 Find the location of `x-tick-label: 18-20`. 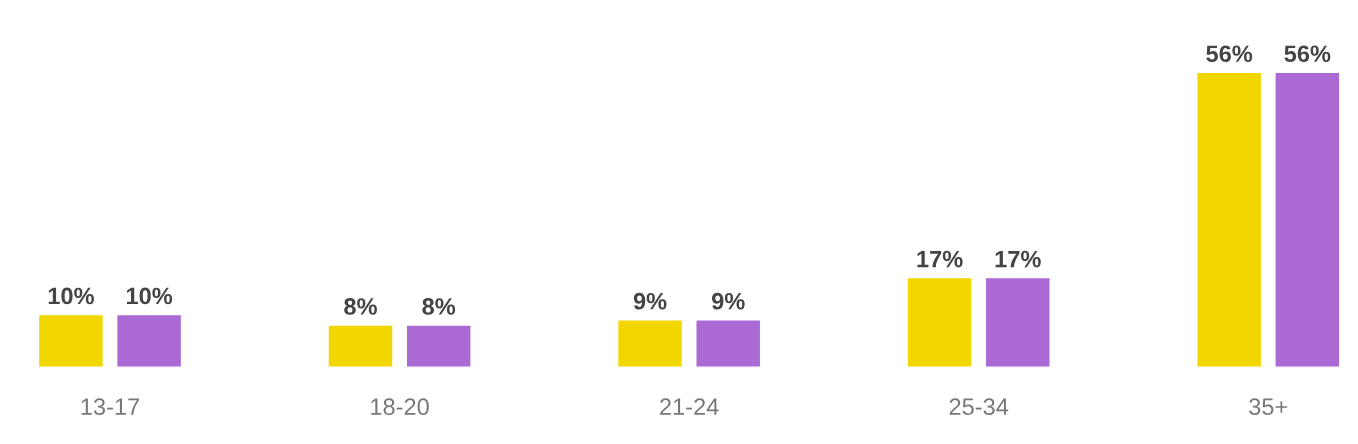

x-tick-label: 18-20 is located at coordinates (400, 407).